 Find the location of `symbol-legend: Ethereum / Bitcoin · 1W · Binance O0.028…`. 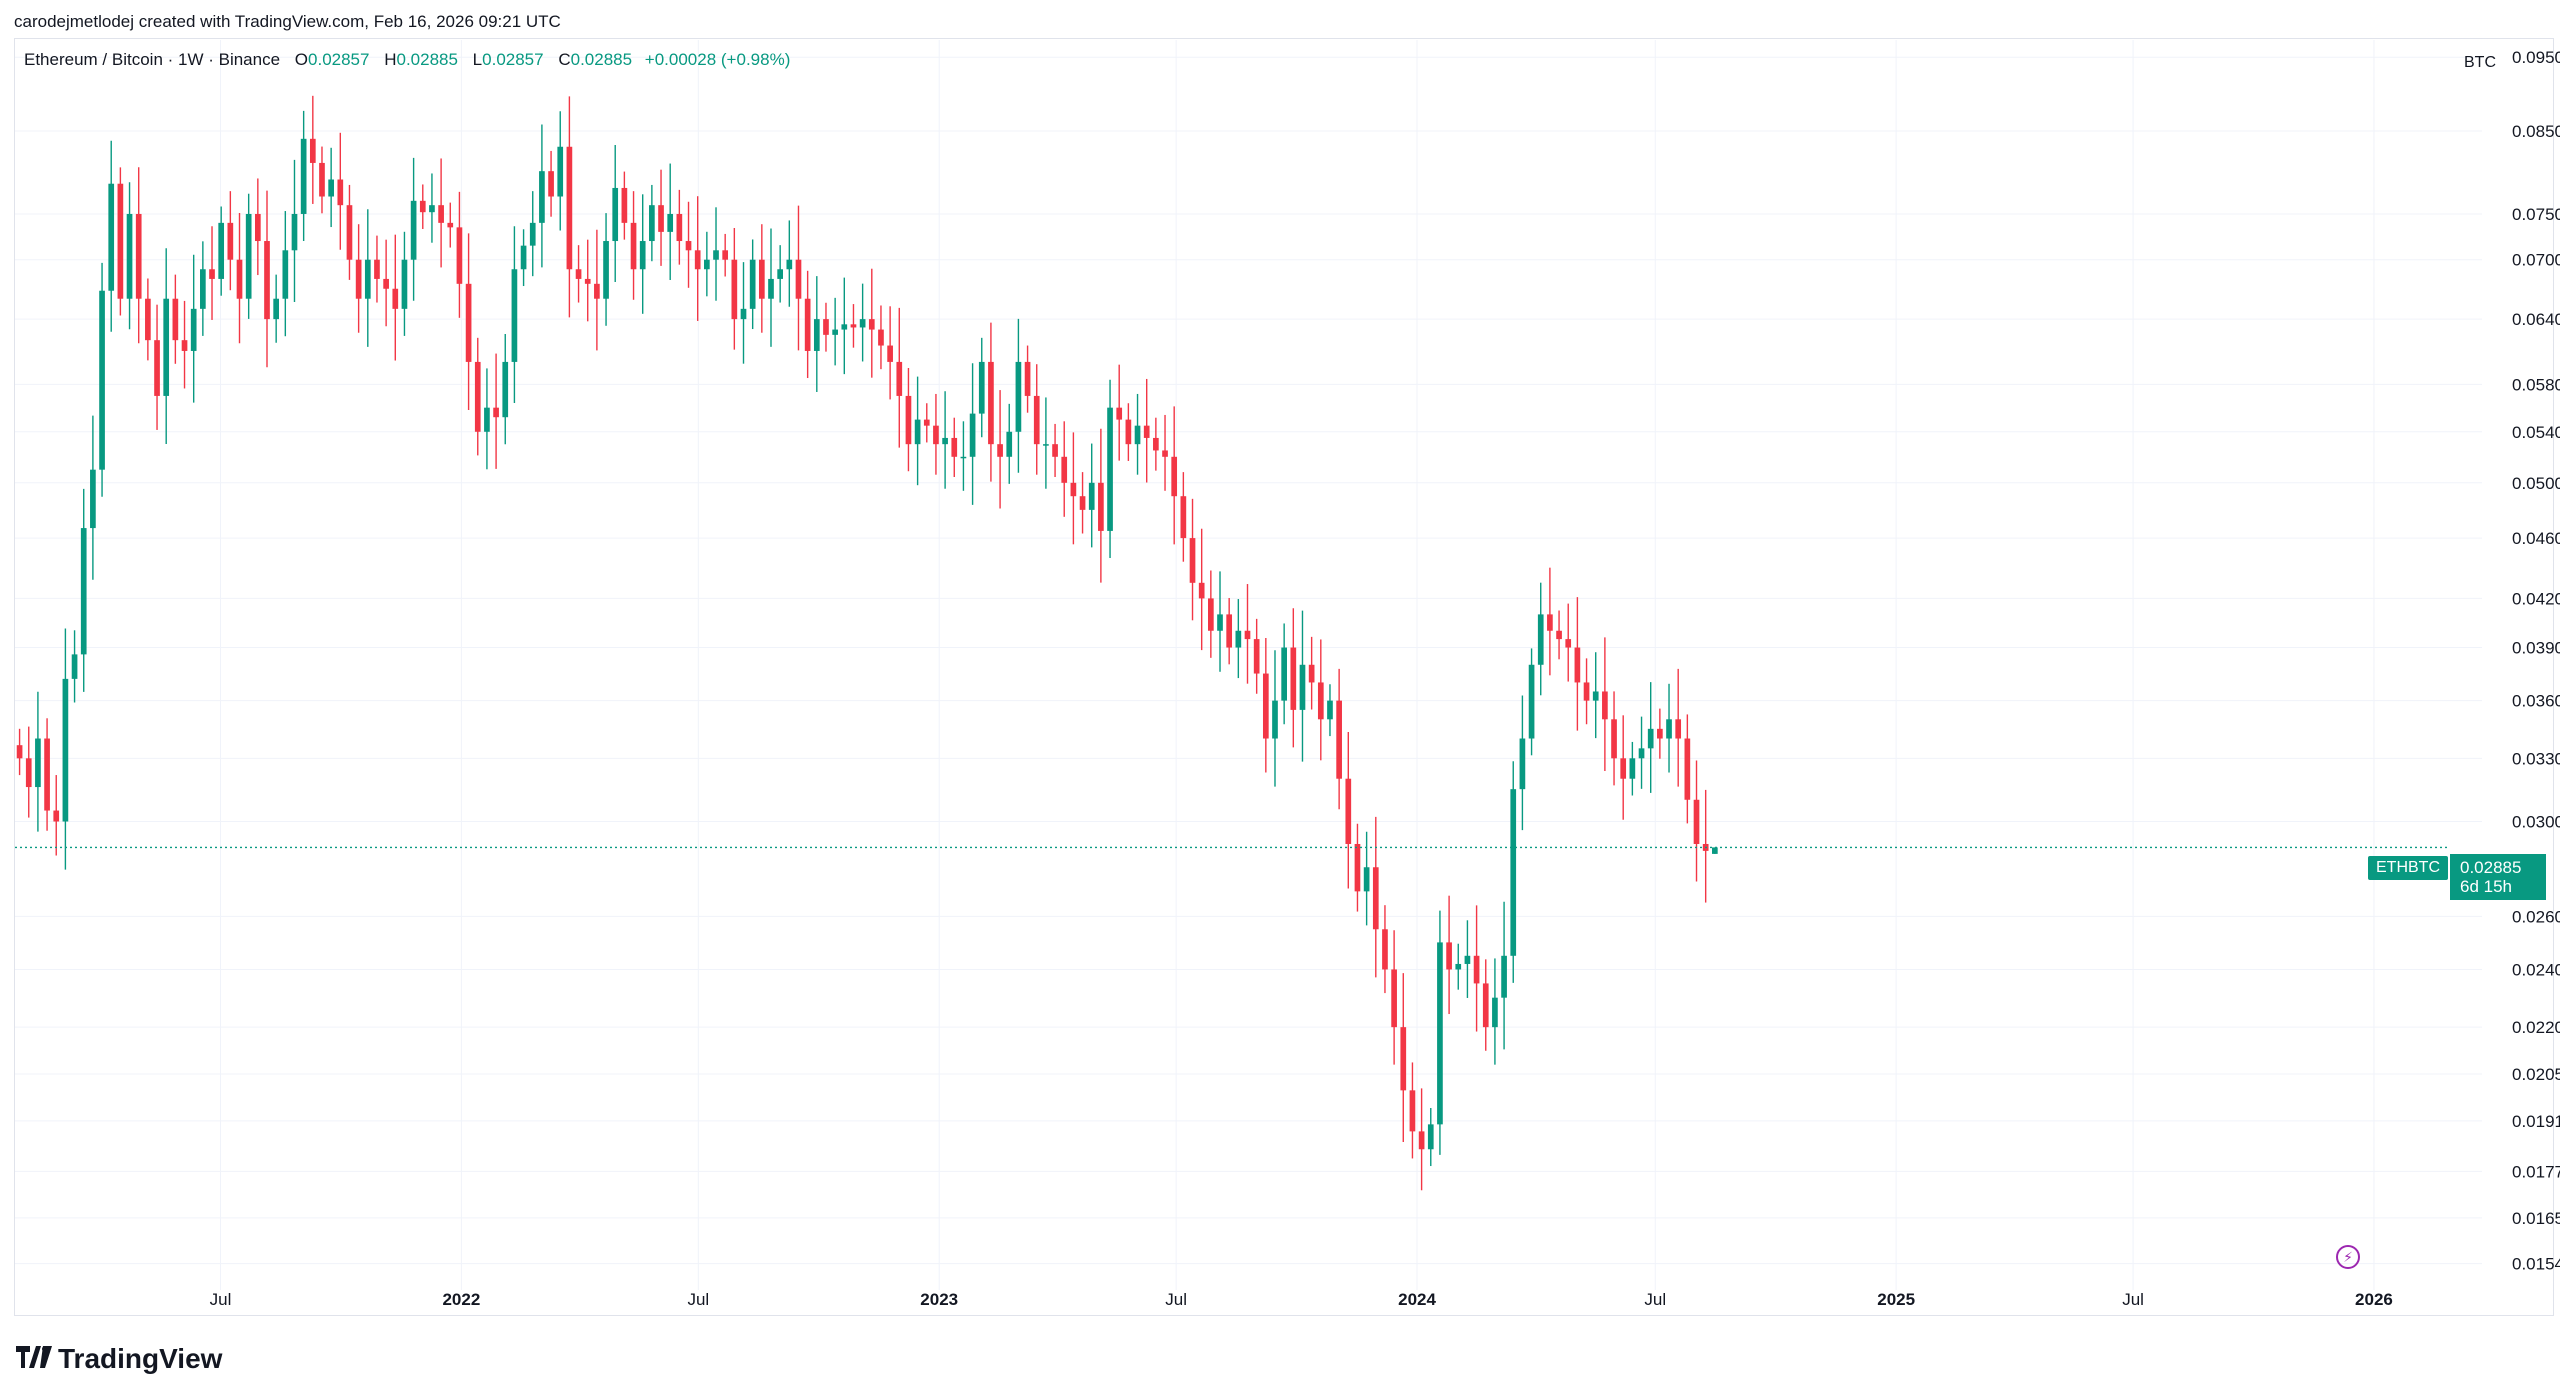

symbol-legend: Ethereum / Bitcoin · 1W · Binance O0.028… is located at coordinates (407, 60).